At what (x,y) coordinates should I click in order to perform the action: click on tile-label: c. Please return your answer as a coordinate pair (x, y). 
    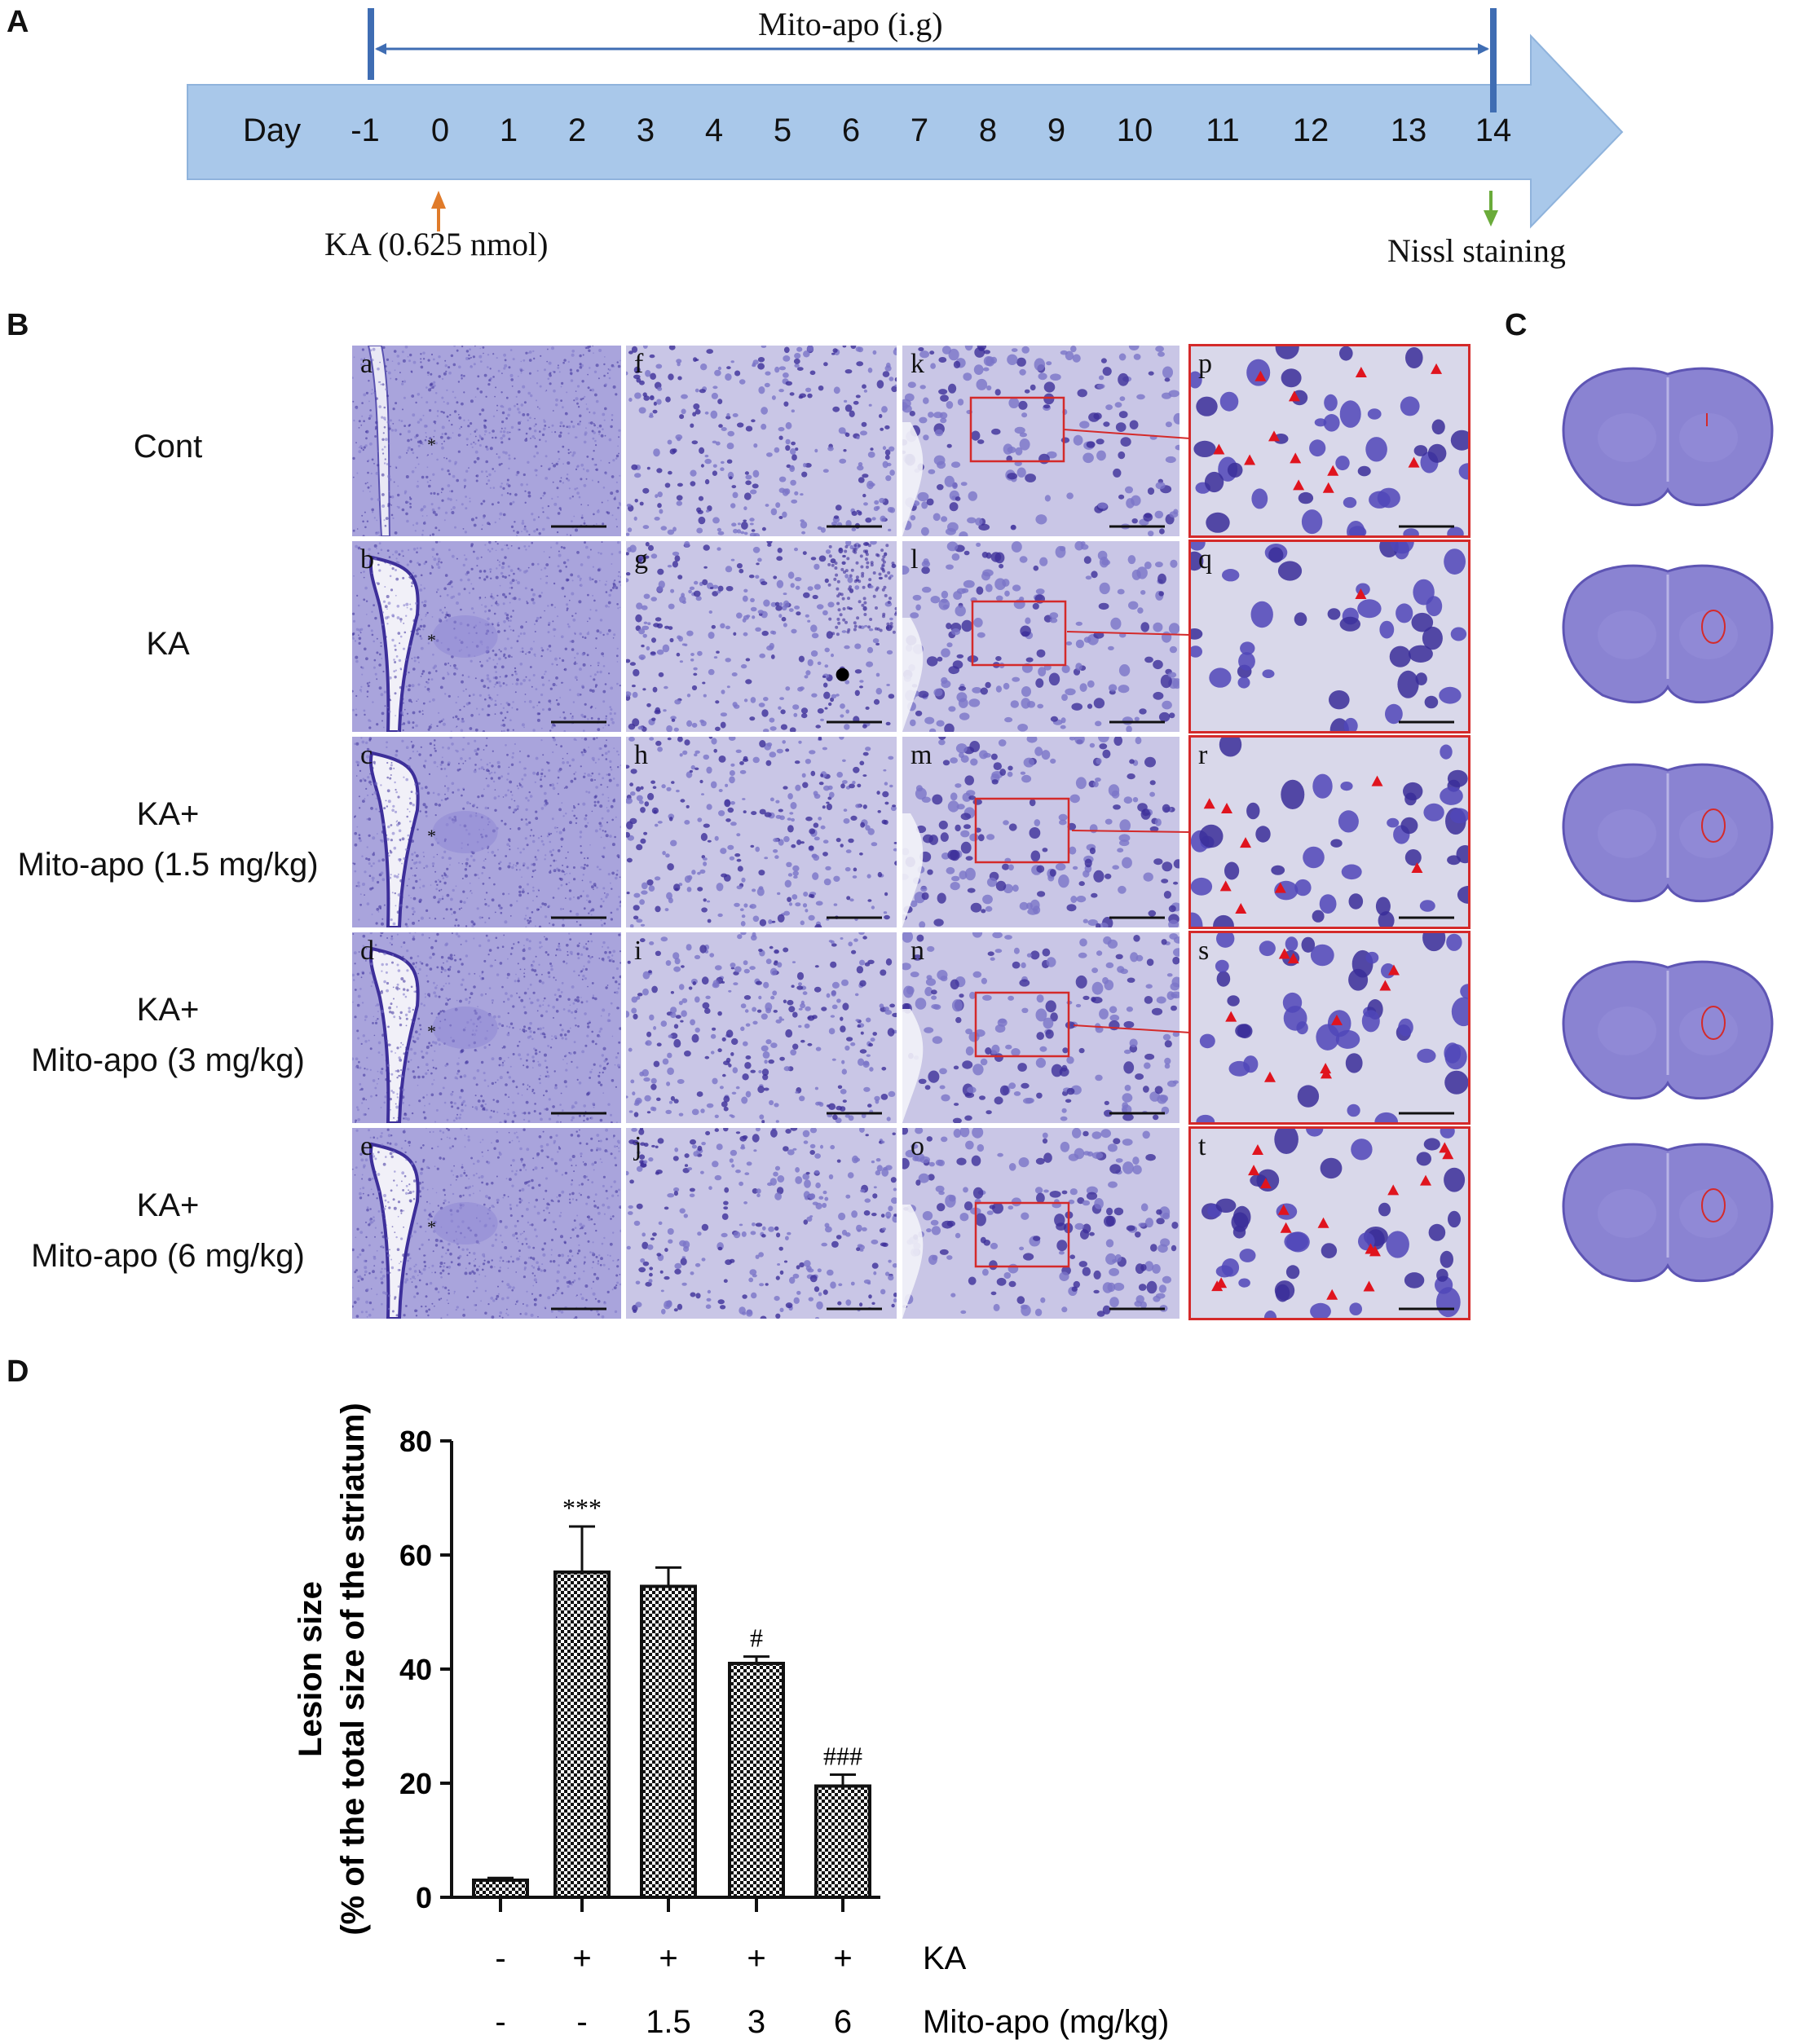
    Looking at the image, I should click on (366, 755).